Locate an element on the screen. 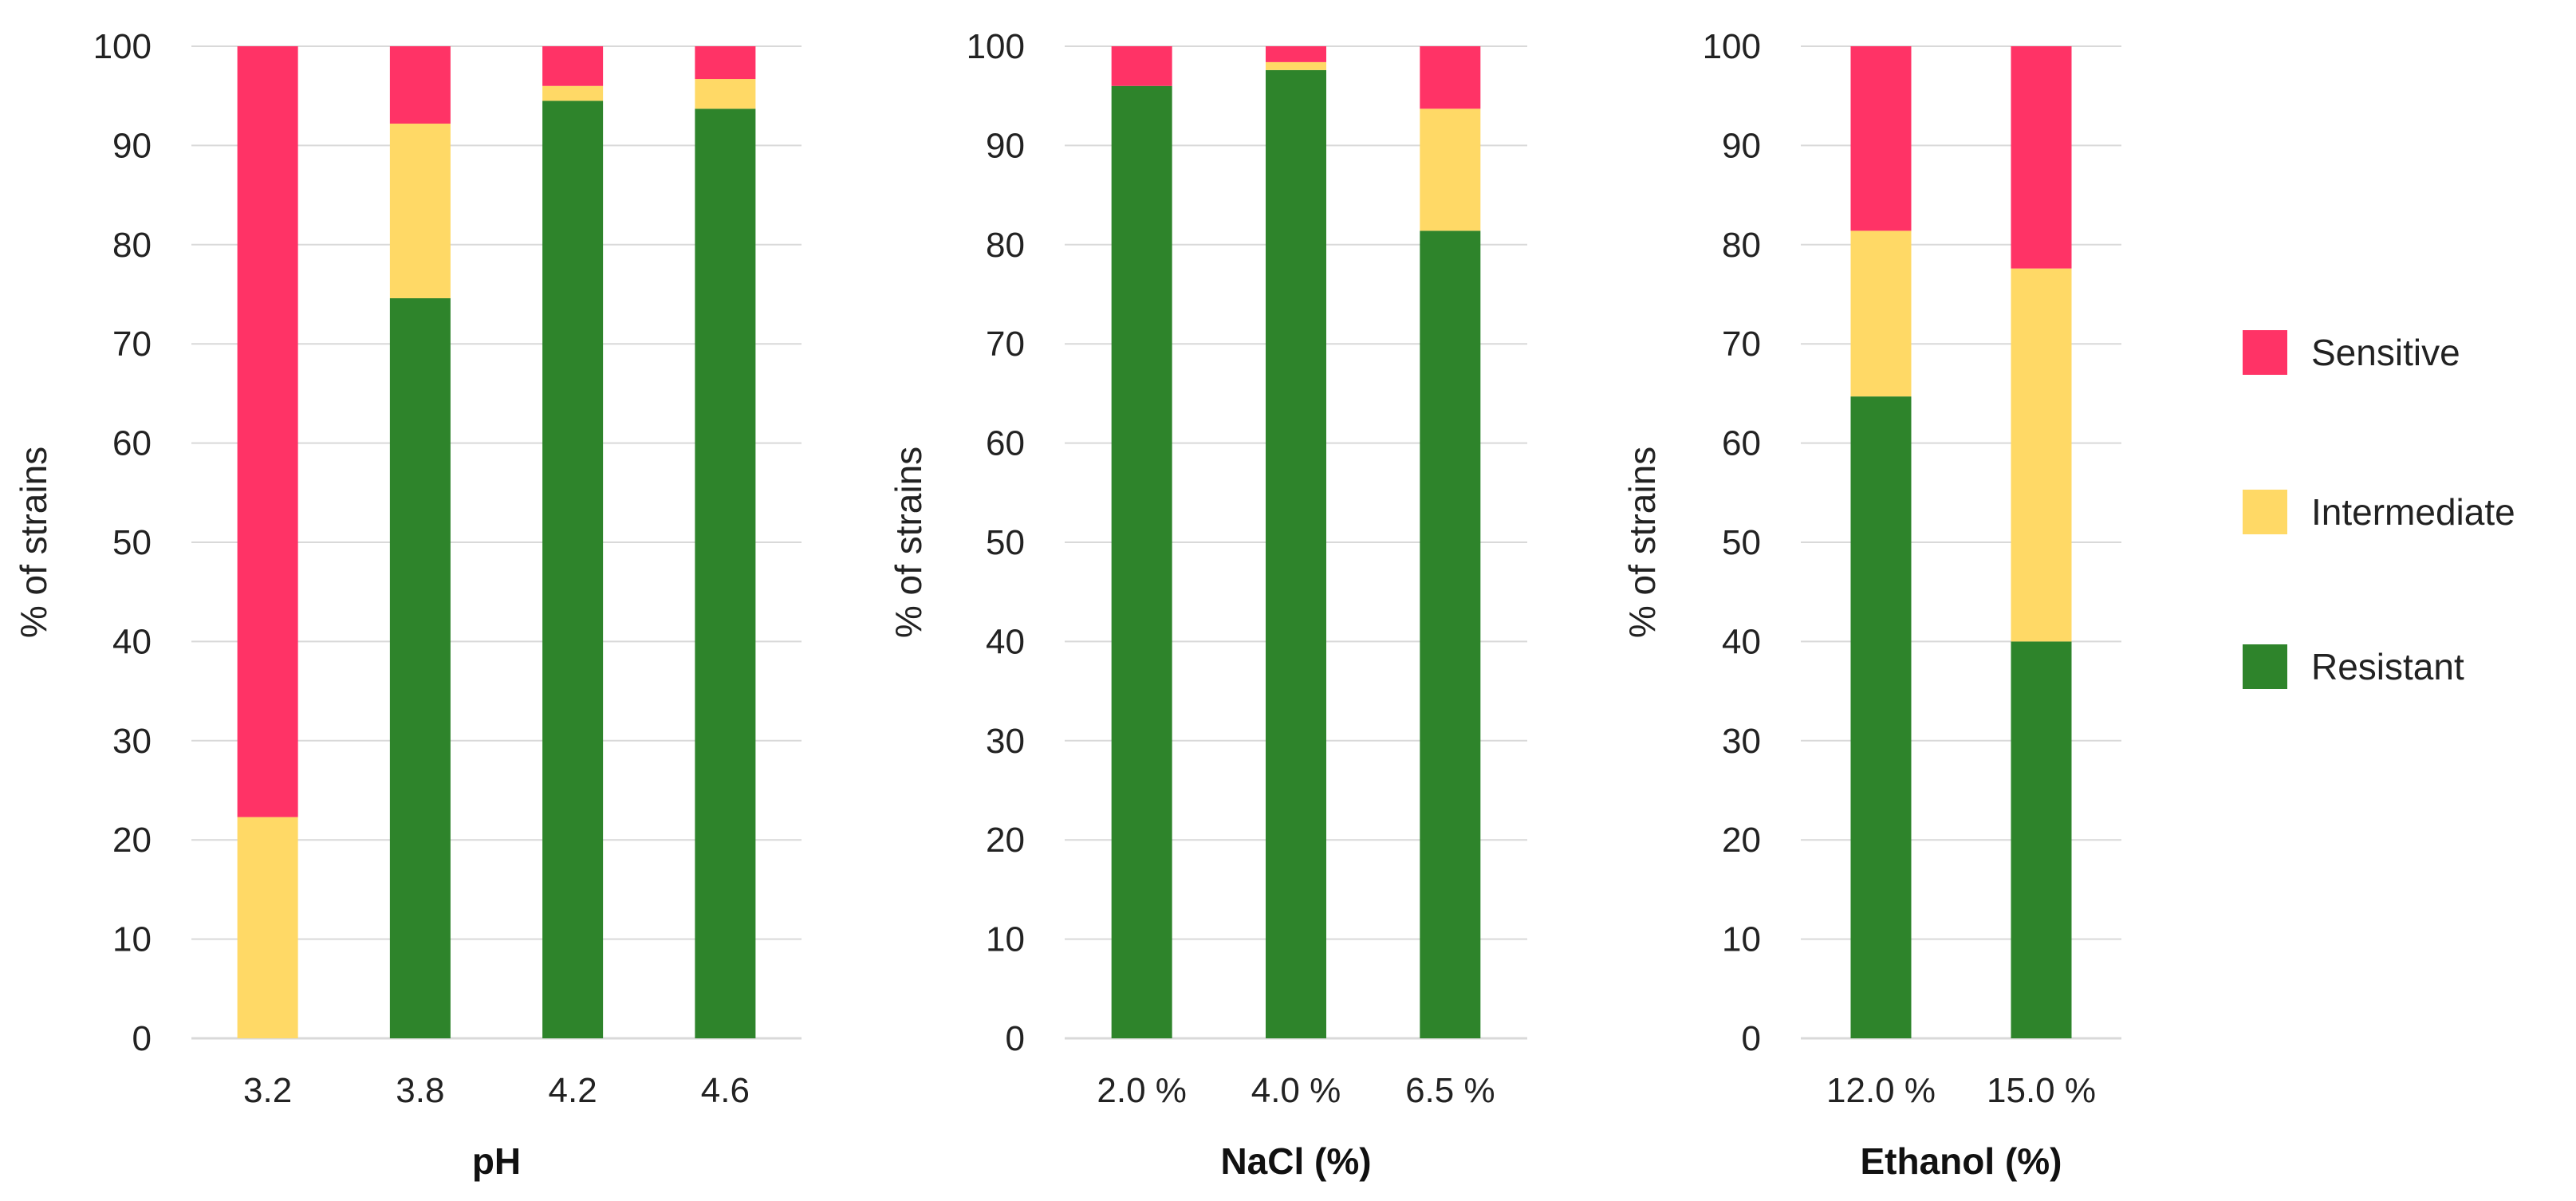  legend-label-resistant: Resistant is located at coordinates (2387, 666).